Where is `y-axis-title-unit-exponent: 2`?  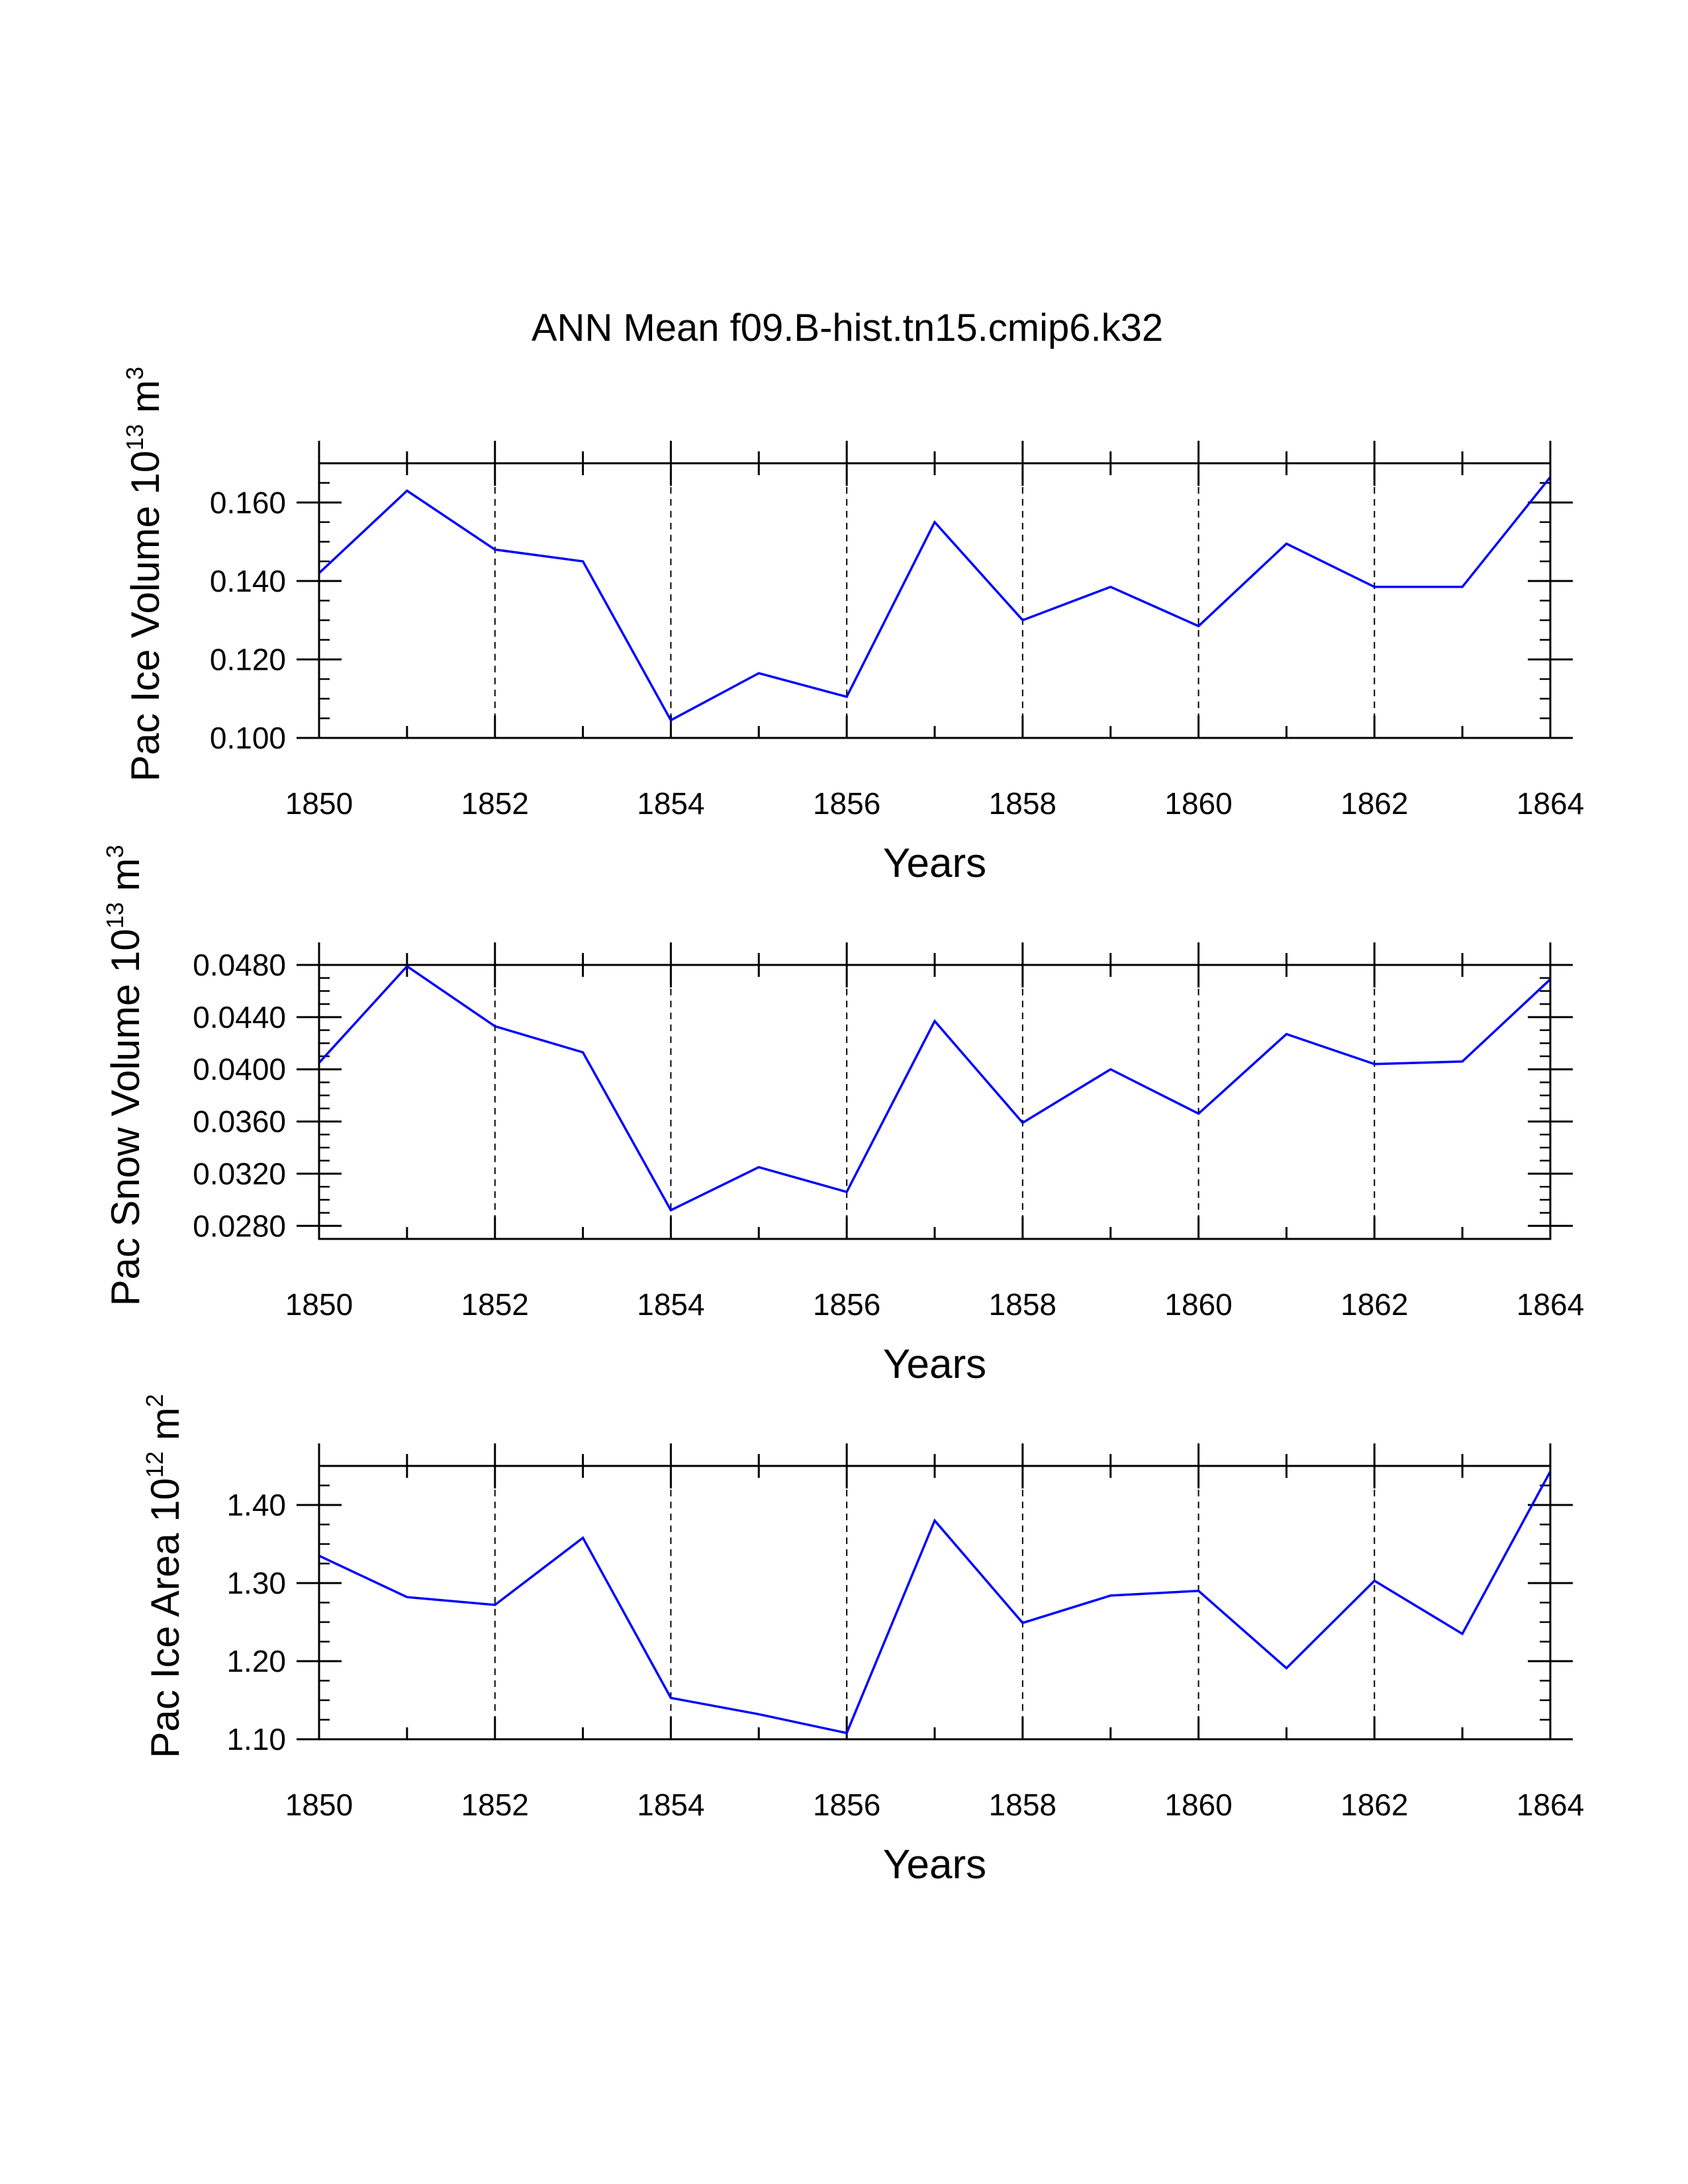 y-axis-title-unit-exponent: 2 is located at coordinates (154, 1400).